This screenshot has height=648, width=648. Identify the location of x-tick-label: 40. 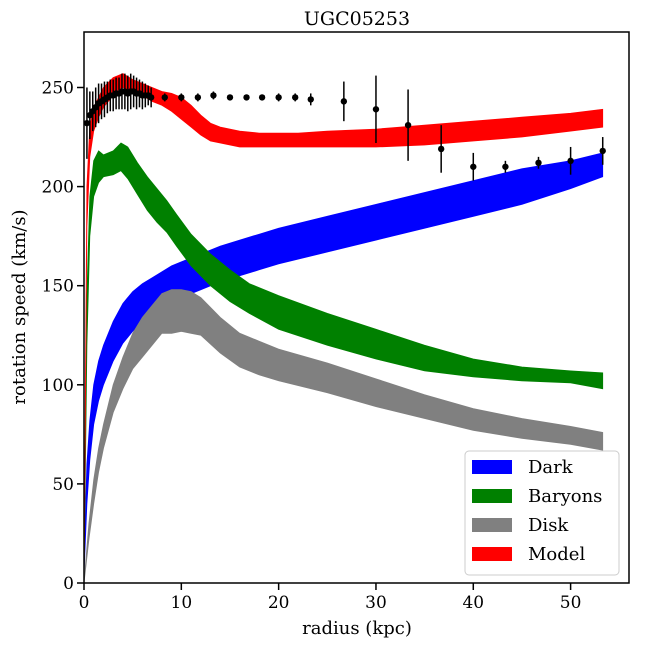
(473, 603).